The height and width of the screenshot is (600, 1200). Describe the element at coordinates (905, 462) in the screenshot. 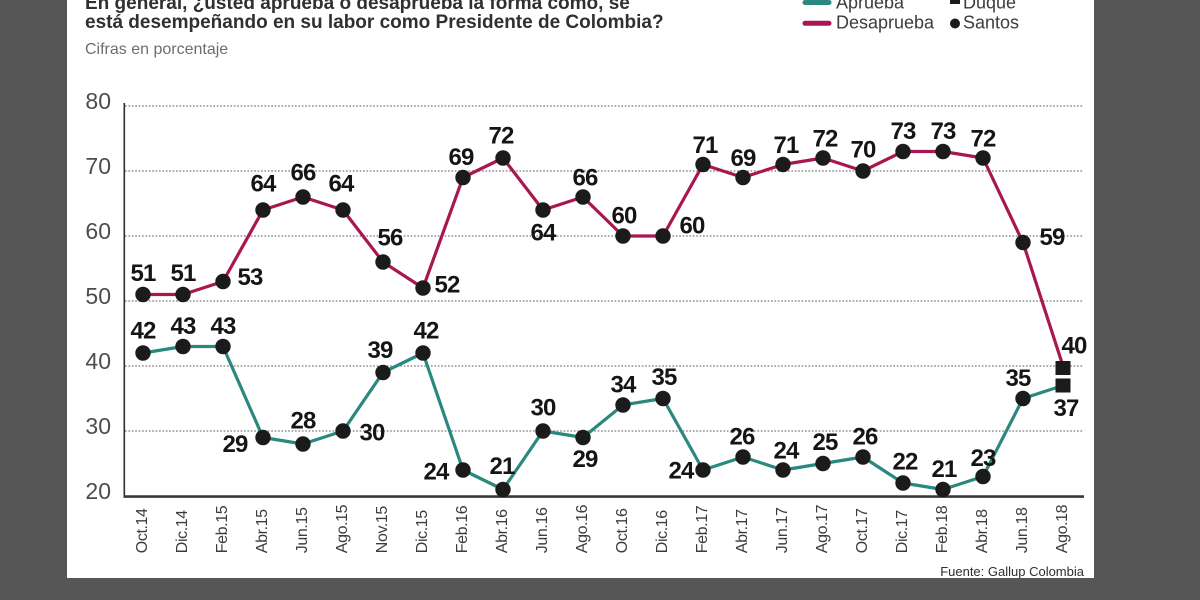

I see `svg-text: 22` at that location.